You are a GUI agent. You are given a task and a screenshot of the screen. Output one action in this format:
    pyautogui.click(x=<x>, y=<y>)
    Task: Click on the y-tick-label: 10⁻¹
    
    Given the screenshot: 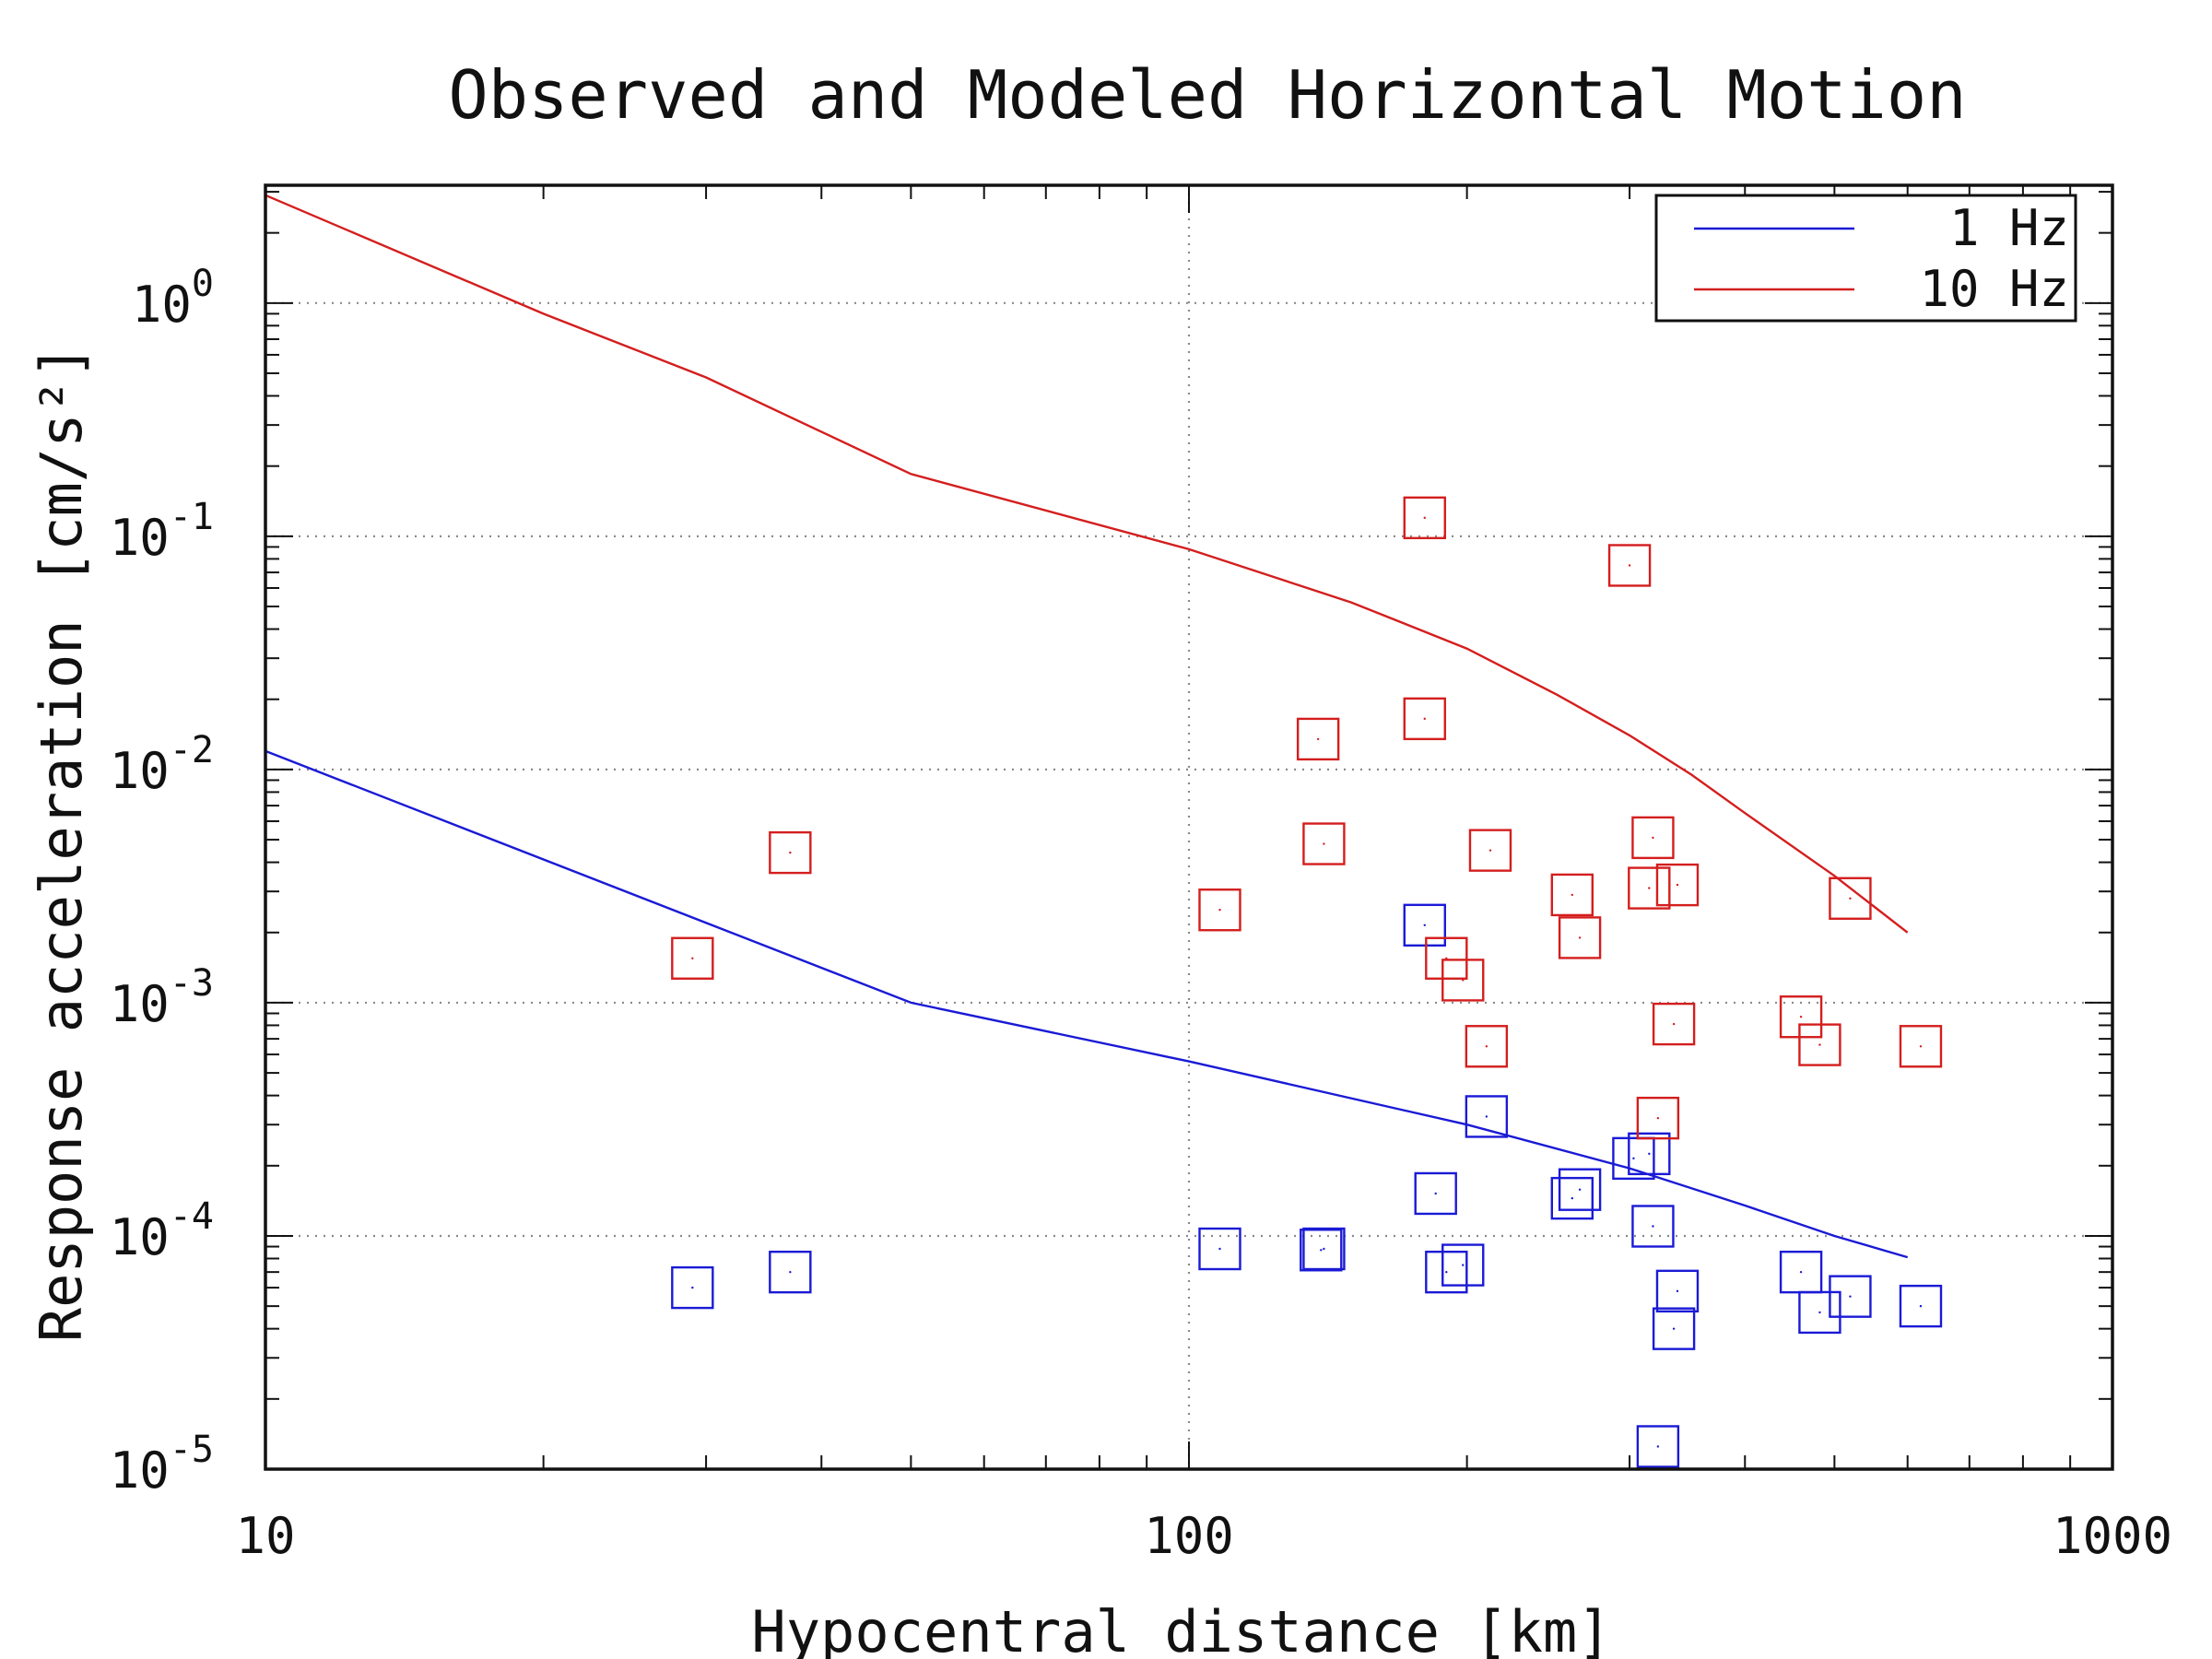 What is the action you would take?
    pyautogui.click(x=162, y=531)
    